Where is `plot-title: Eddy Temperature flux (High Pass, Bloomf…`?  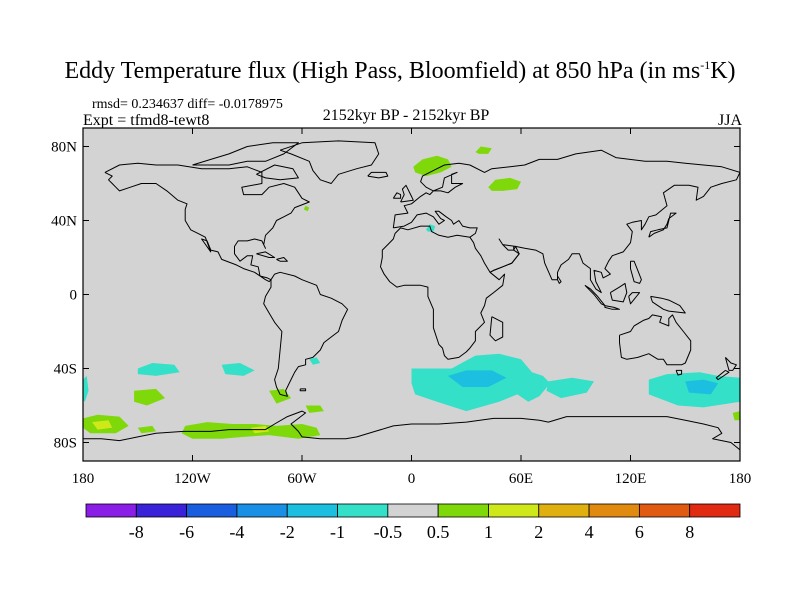 plot-title: Eddy Temperature flux (High Pass, Bloomf… is located at coordinates (400, 71).